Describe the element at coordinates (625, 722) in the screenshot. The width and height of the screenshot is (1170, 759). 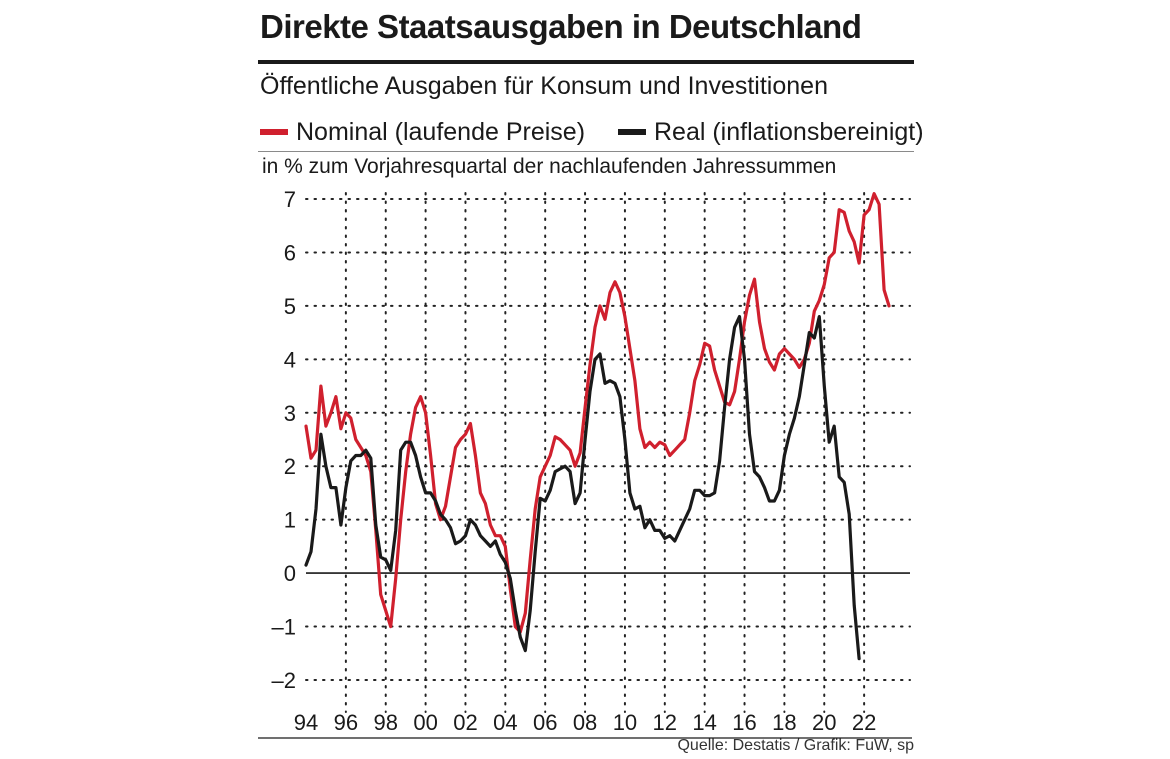
I see `x-tick-label: 10` at that location.